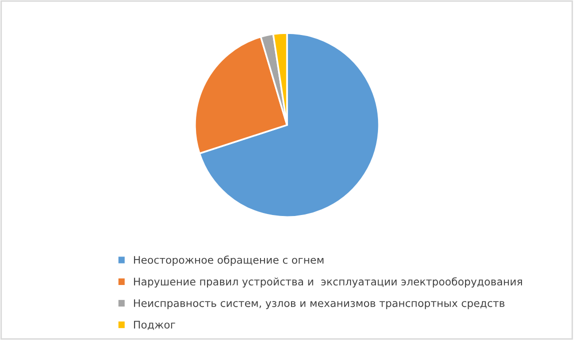  What do you see at coordinates (155, 325) in the screenshot?
I see `legend-label: Поджог` at bounding box center [155, 325].